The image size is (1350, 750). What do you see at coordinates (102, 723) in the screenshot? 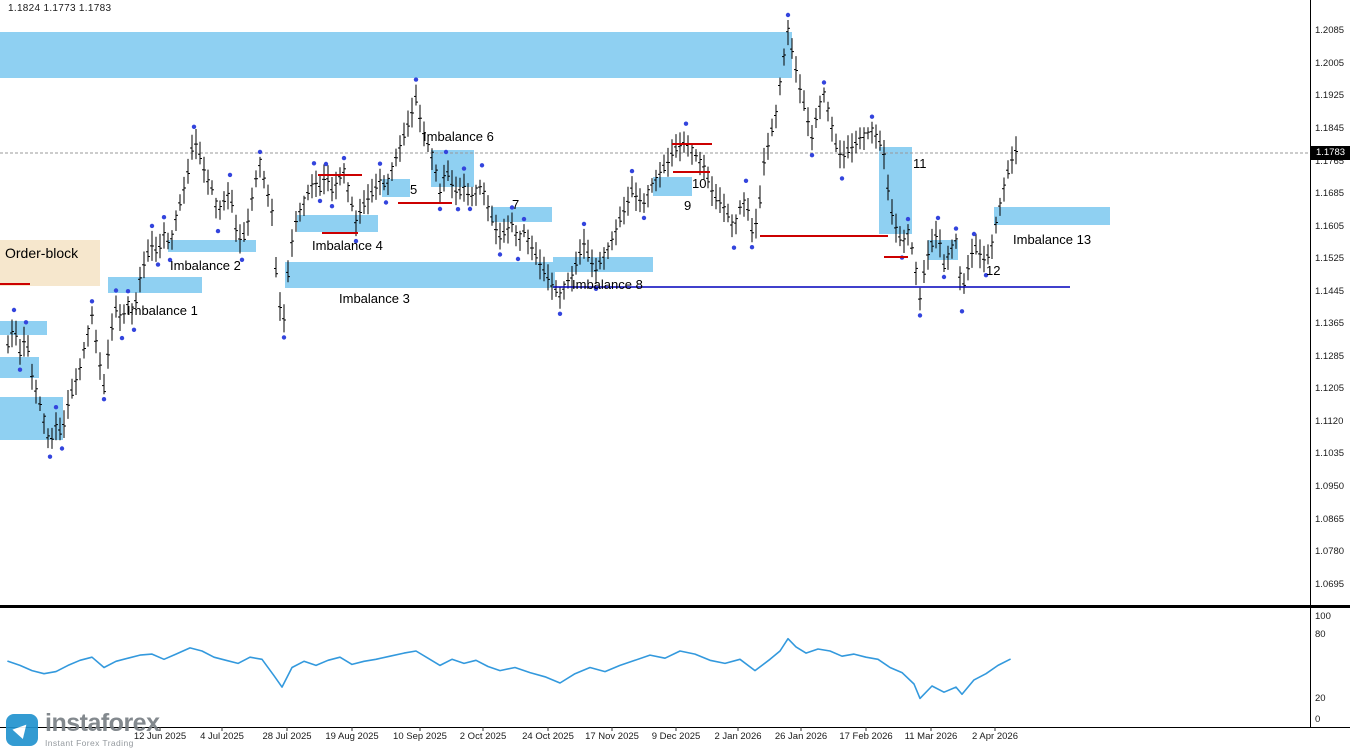
I see `logo-brand: instaforex` at bounding box center [102, 723].